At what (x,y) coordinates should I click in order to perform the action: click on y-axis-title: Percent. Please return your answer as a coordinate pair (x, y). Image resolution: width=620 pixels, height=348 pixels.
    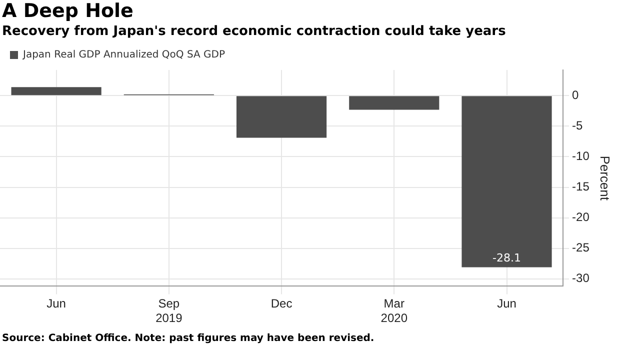
    Looking at the image, I should click on (605, 178).